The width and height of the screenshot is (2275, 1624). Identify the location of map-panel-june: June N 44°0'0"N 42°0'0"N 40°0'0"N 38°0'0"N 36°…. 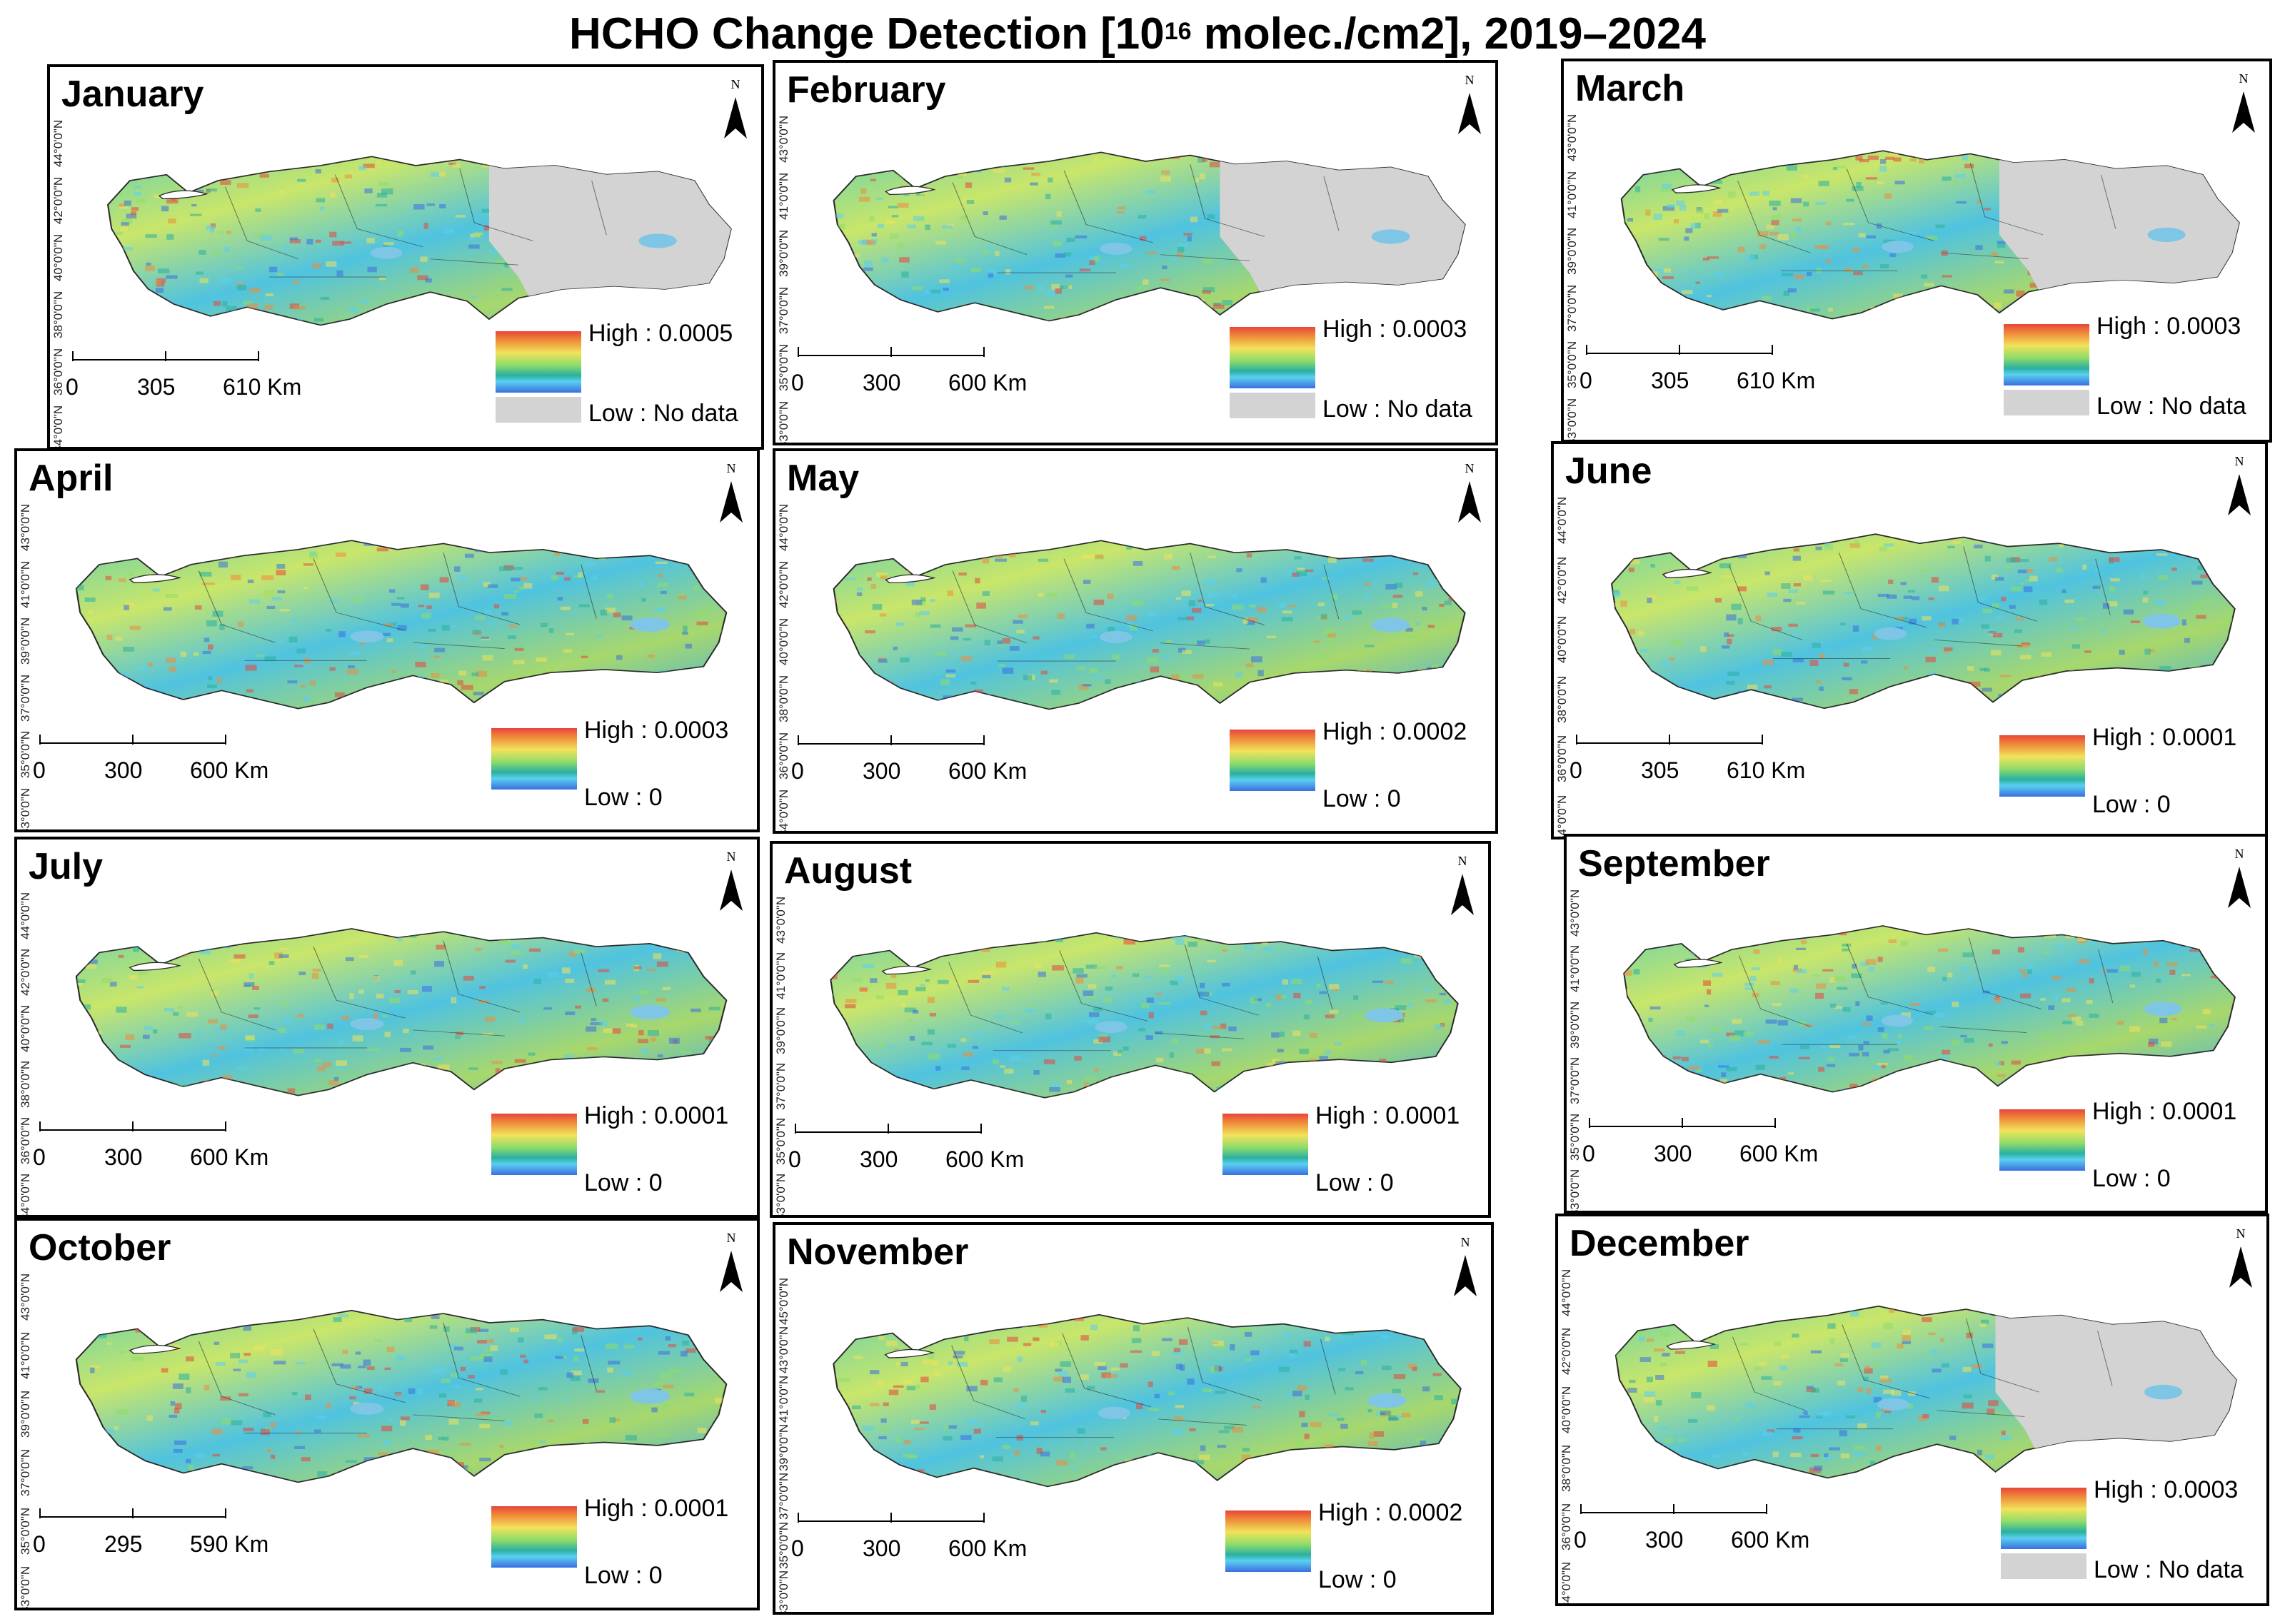
(1909, 640).